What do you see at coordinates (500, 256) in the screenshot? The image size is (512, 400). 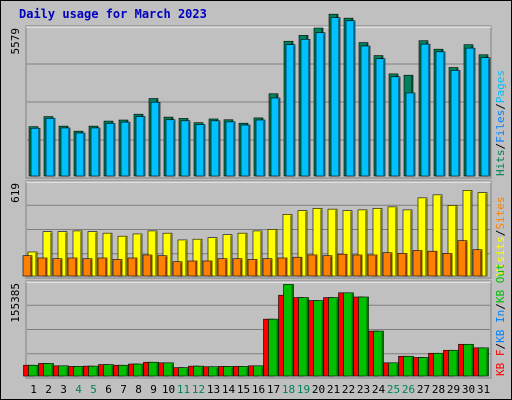 I see `legend-item-visits: Visits` at bounding box center [500, 256].